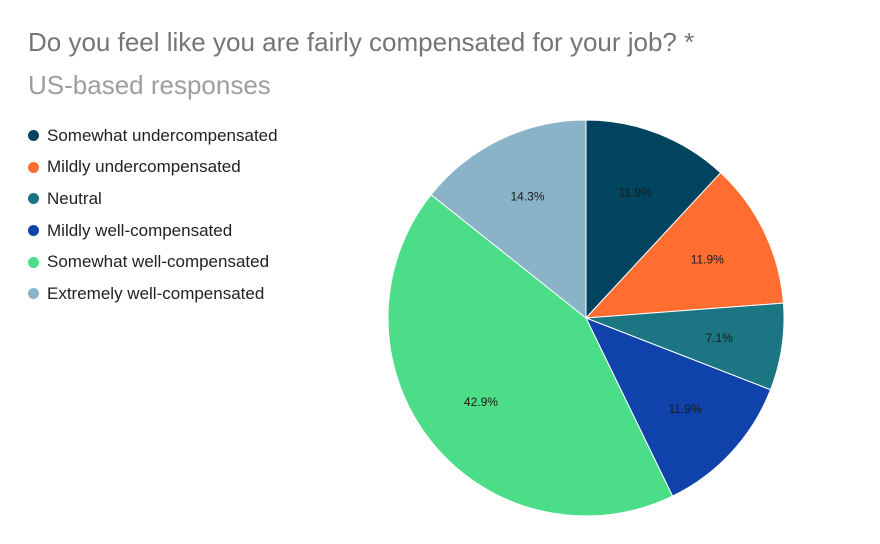  I want to click on pie-data-labels: 11.9% 11.9% 7.1% 11.9% 42.9% 14.3%, so click(598, 301).